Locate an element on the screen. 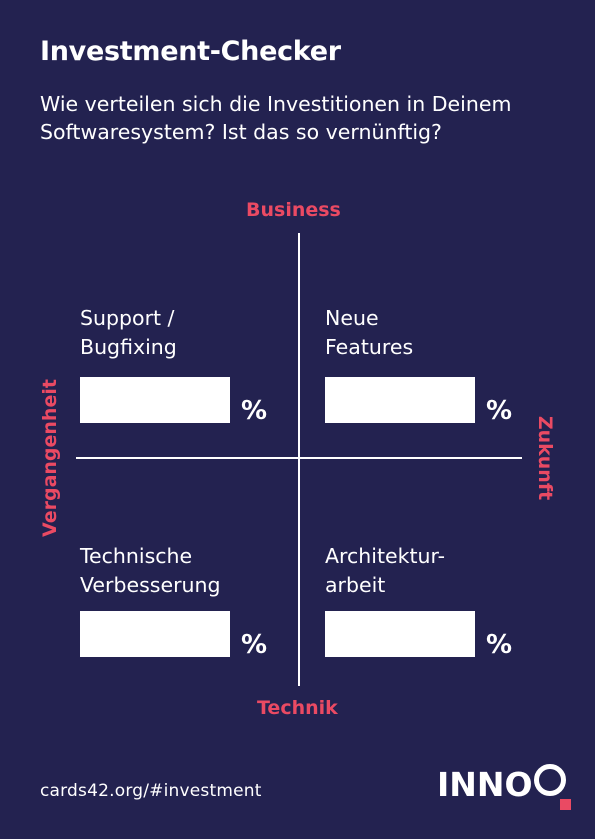  quadrant-label-line: Architektur- is located at coordinates (385, 556).